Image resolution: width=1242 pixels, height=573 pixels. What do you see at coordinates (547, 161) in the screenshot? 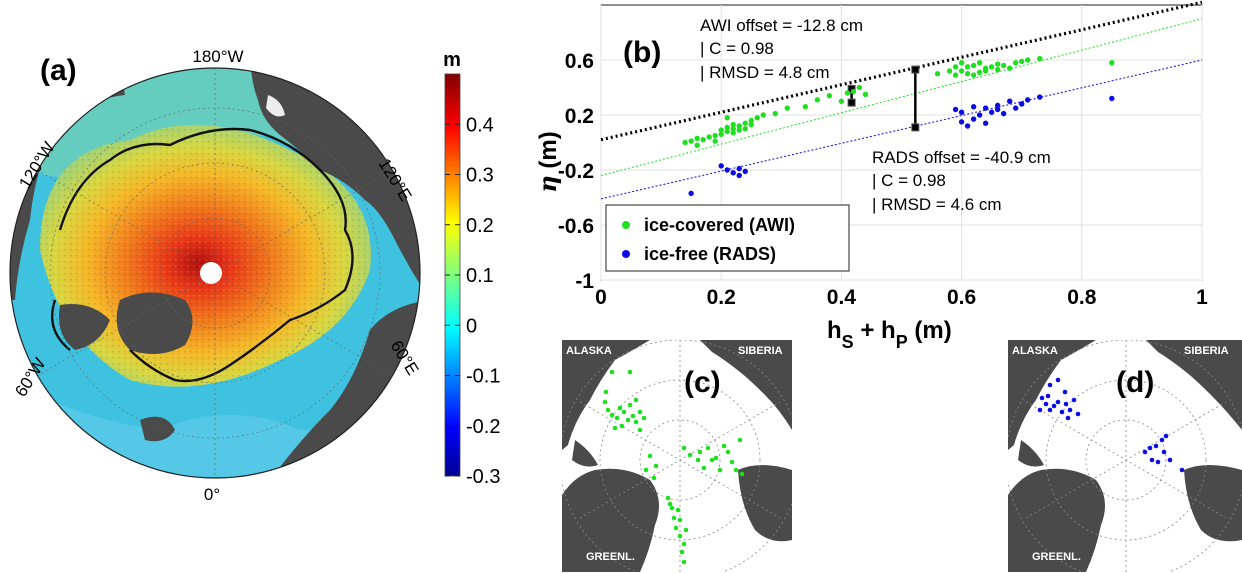
I see `y-axis-label: η (m)` at bounding box center [547, 161].